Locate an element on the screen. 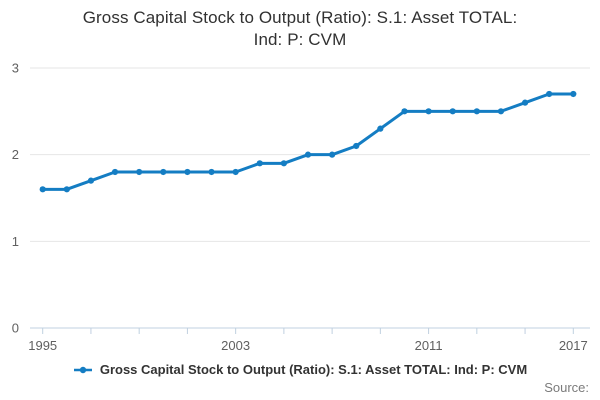 The height and width of the screenshot is (400, 600). data-point-2007 is located at coordinates (332, 154).